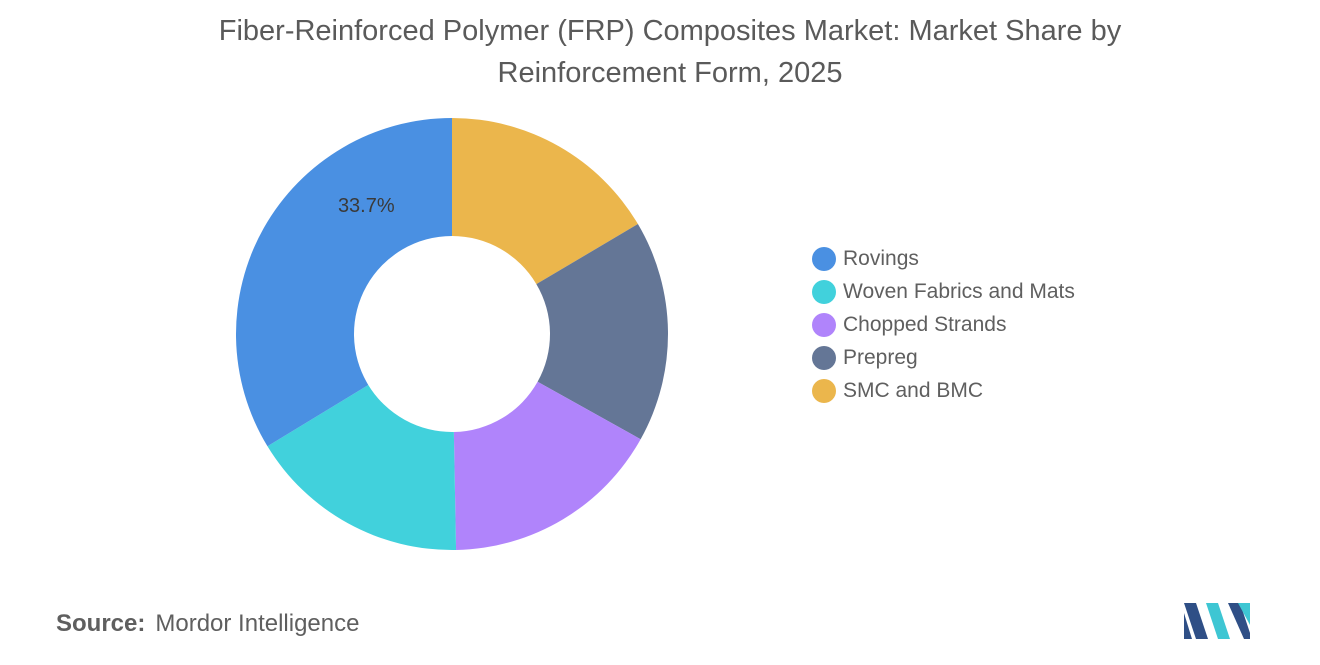  Describe the element at coordinates (362, 467) in the screenshot. I see `slice-woven-fabrics-and-mats` at that location.